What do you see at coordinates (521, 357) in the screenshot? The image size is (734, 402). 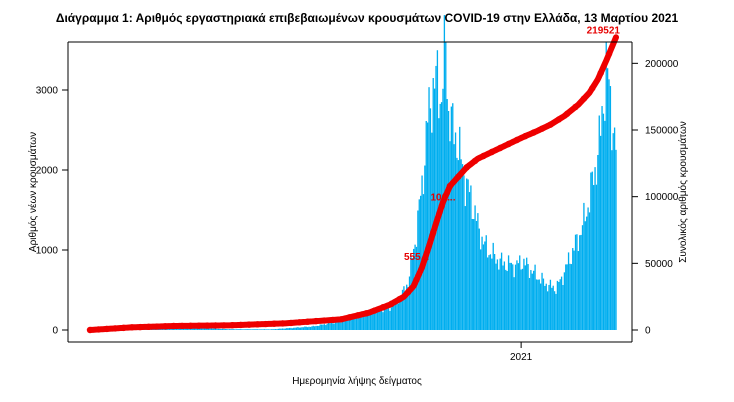 I see `x-tick-label: 2021` at bounding box center [521, 357].